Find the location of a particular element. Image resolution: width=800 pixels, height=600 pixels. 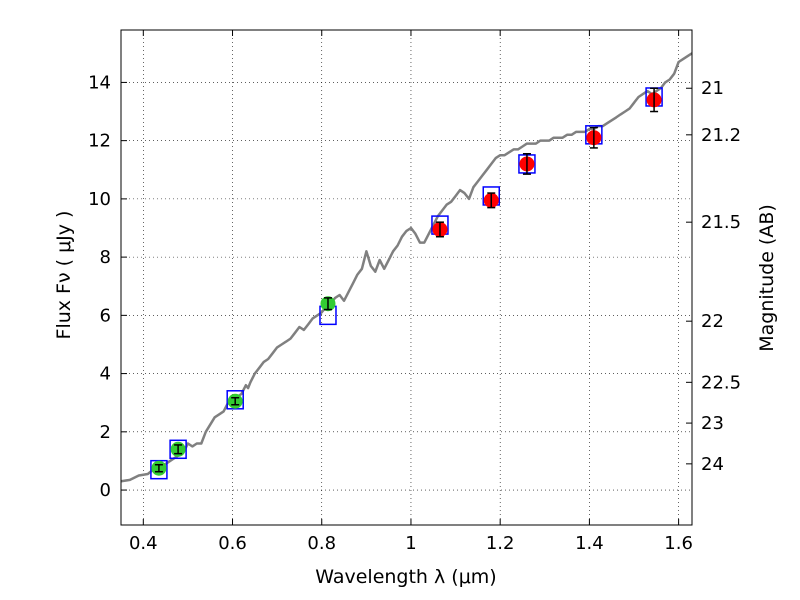

x-tick-label: 1.2 is located at coordinates (500, 543).